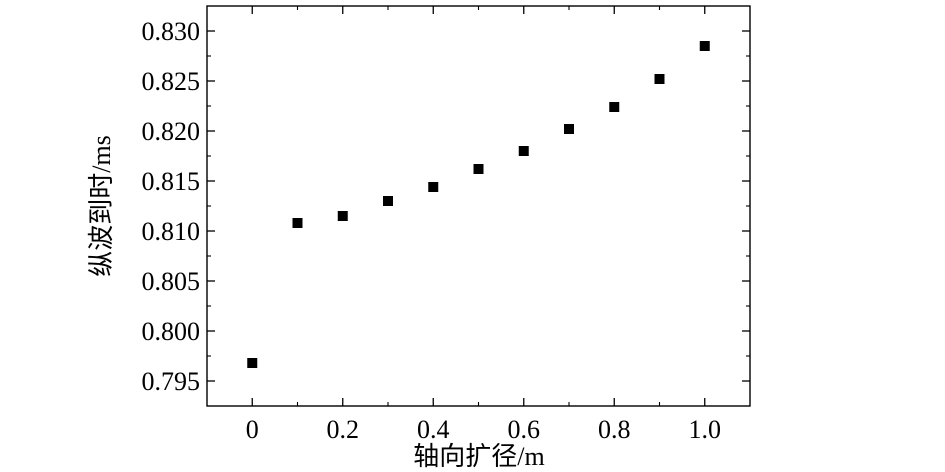 The width and height of the screenshot is (945, 472). What do you see at coordinates (171, 381) in the screenshot?
I see `y-tick-label: 0.795` at bounding box center [171, 381].